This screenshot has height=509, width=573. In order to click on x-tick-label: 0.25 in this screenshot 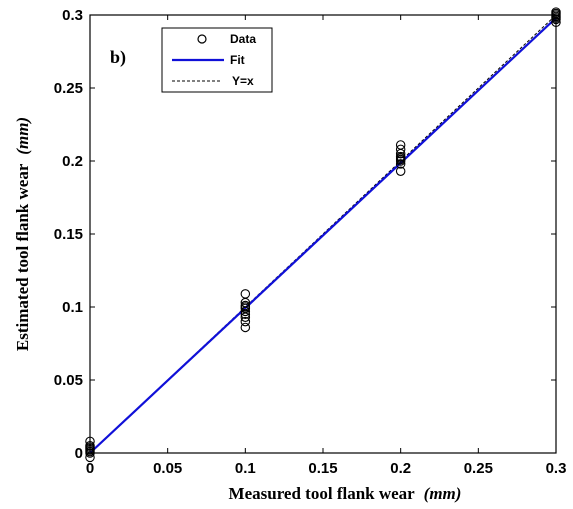, I will do `click(478, 468)`.